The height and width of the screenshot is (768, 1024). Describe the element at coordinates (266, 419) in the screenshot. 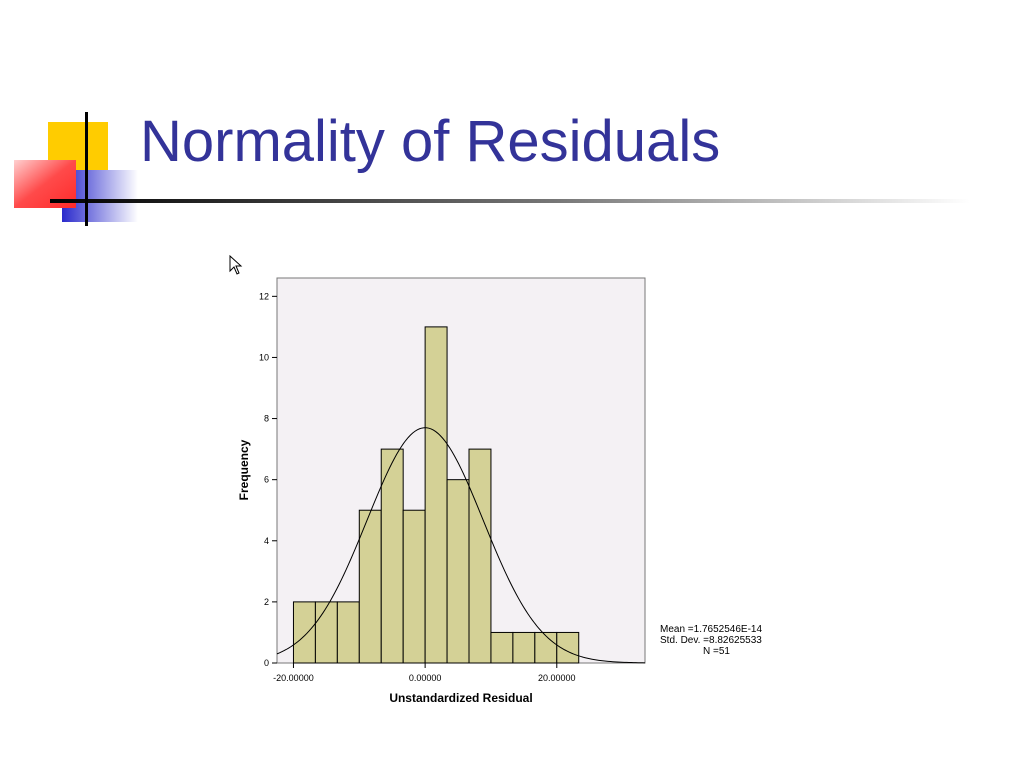

I see `y-tick-label: 8` at that location.